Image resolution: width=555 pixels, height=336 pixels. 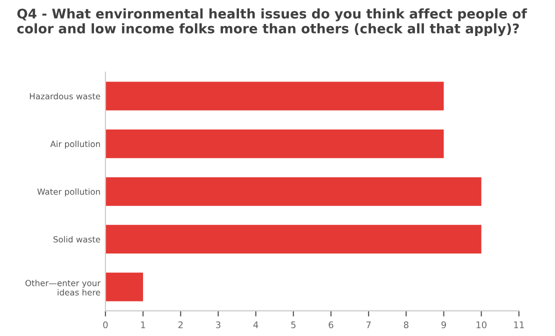 What do you see at coordinates (519, 324) in the screenshot?
I see `x-tick-label: 11` at bounding box center [519, 324].